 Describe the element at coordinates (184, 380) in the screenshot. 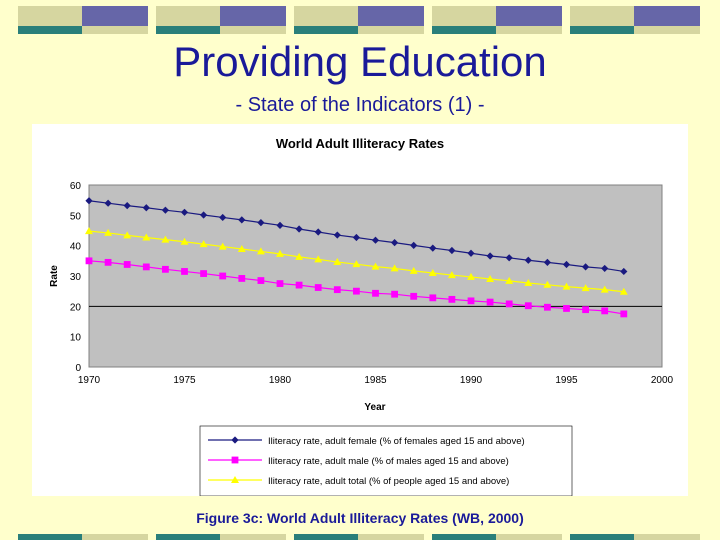

I see `x-tick-label: 1975` at that location.